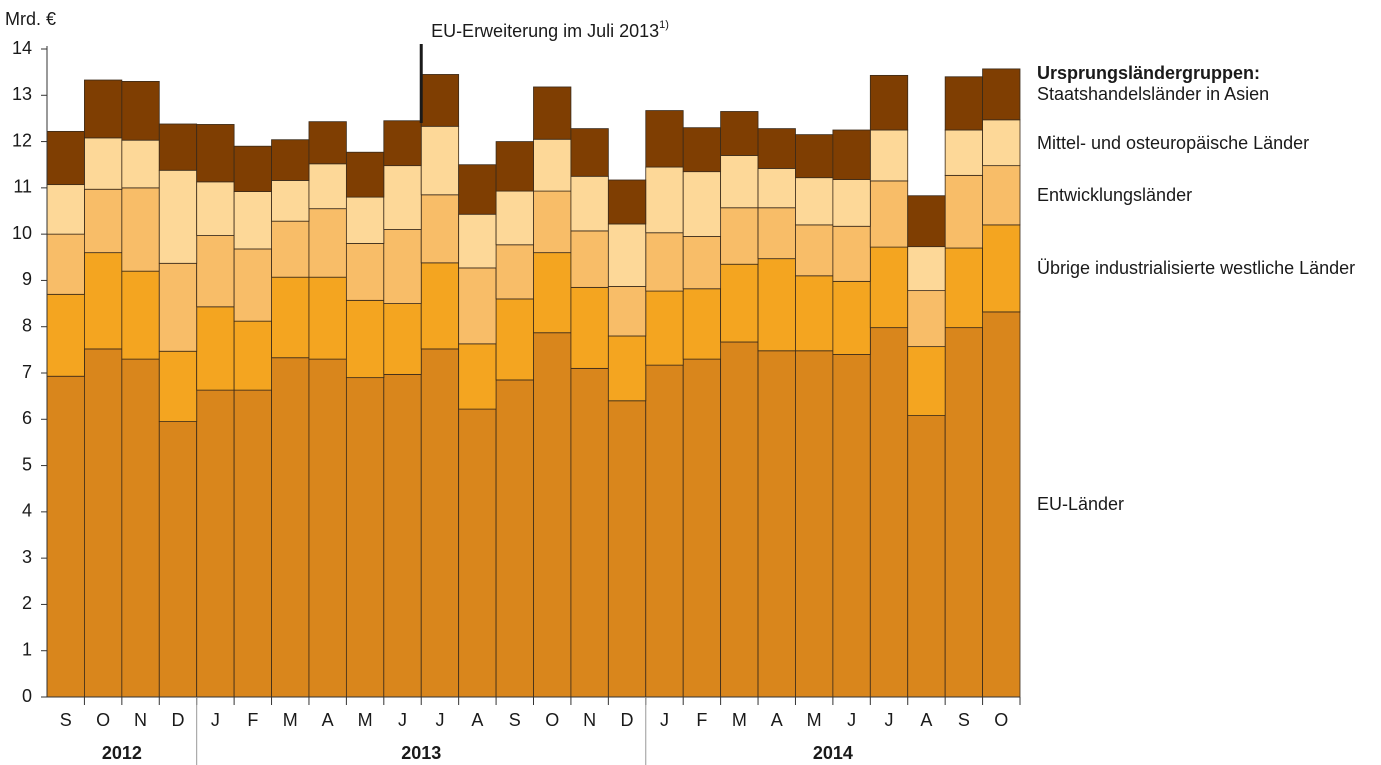 This screenshot has width=1381, height=765. I want to click on y-tick-label: 7, so click(27, 372).